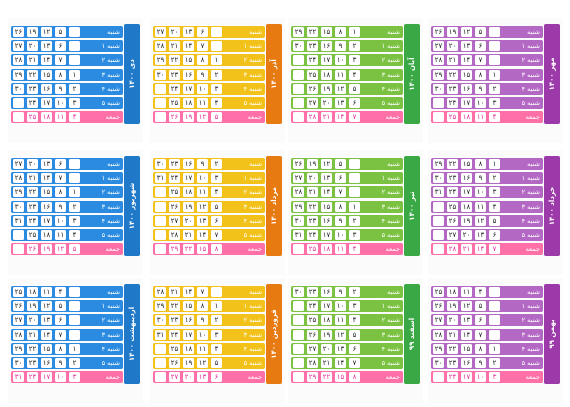  I want to click on month-tab: آذر ۱۴۰۰, so click(274, 74).